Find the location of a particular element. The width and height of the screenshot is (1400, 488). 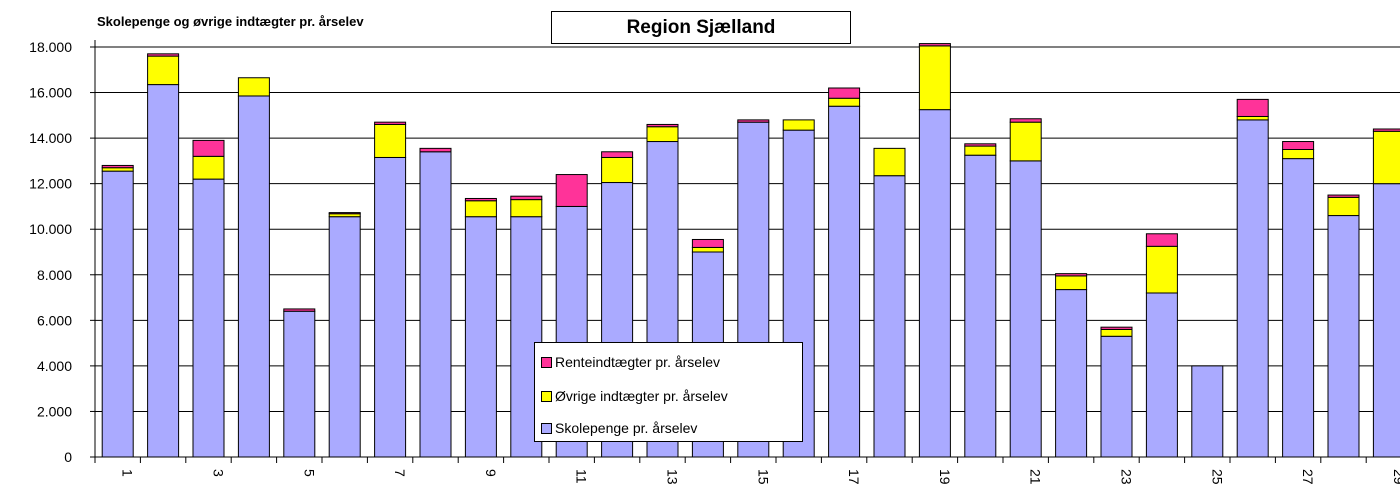

legend-item-rente: Renteindtægter pr. årselev is located at coordinates (630, 362).